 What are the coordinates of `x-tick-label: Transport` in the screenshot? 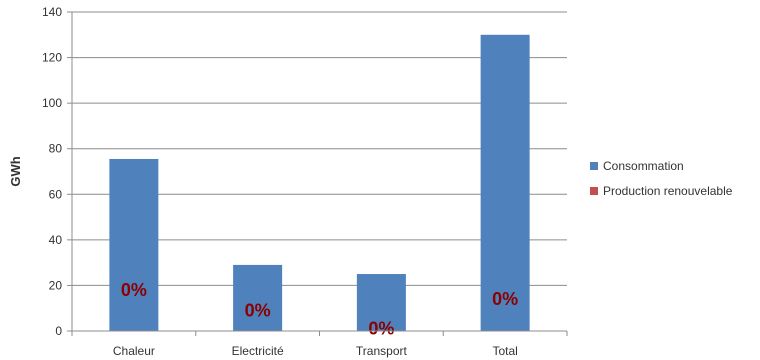 It's located at (382, 351).